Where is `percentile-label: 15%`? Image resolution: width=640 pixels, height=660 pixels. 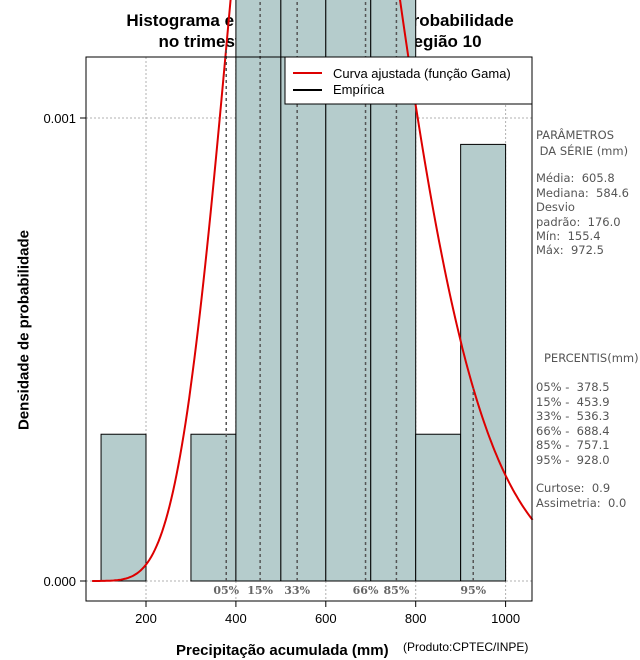 percentile-label: 15% is located at coordinates (260, 590).